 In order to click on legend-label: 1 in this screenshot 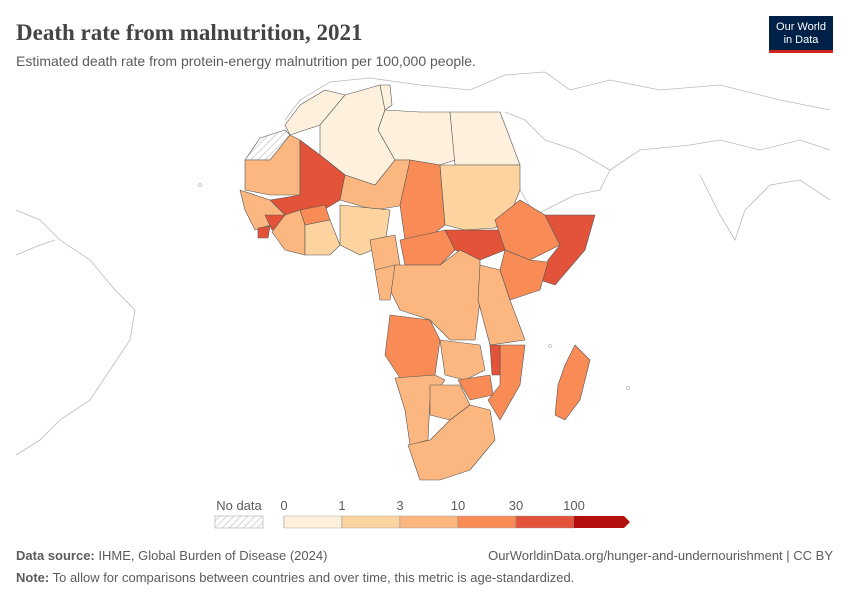, I will do `click(341, 505)`.